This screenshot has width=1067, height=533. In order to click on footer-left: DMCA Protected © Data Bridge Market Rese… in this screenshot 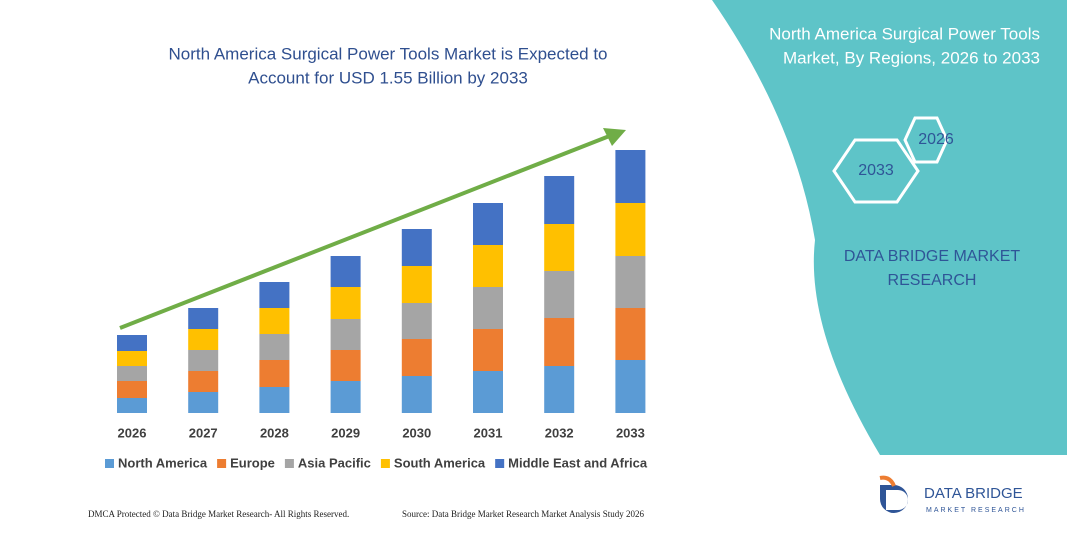, I will do `click(218, 514)`.